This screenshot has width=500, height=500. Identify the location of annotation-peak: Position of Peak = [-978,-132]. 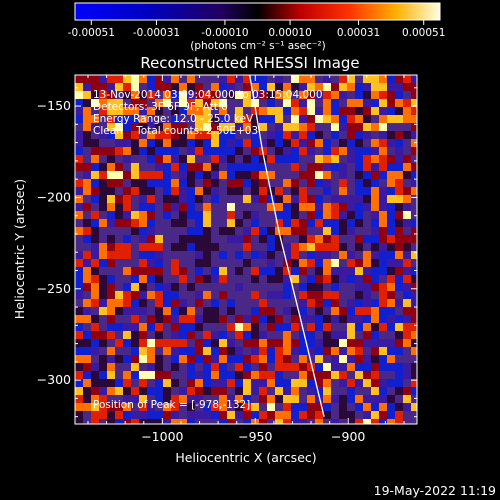
(171, 405).